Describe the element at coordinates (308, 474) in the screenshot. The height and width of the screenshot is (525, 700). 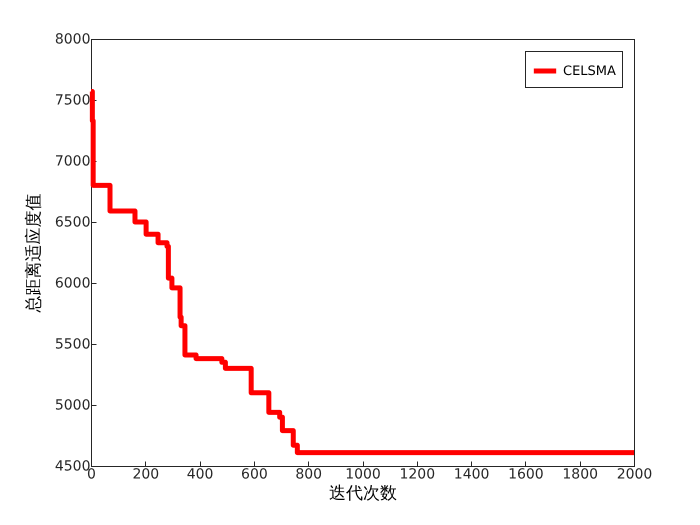
I see `x-tick-label: 800` at that location.